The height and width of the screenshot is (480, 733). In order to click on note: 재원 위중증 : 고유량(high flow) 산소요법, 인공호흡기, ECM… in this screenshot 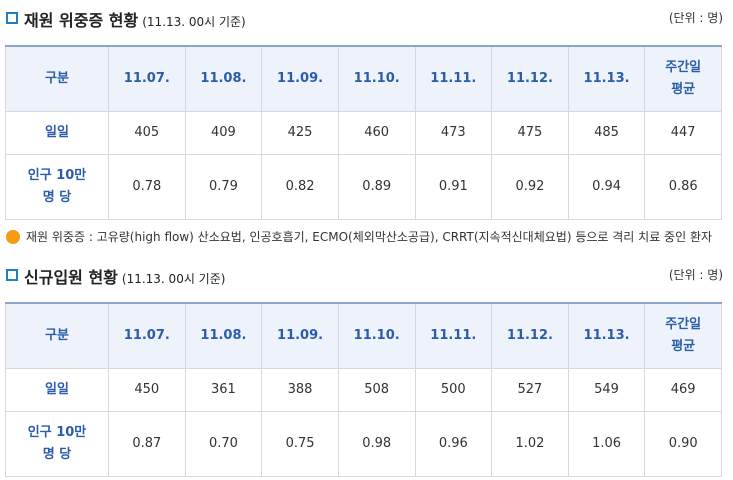, I will do `click(359, 236)`.